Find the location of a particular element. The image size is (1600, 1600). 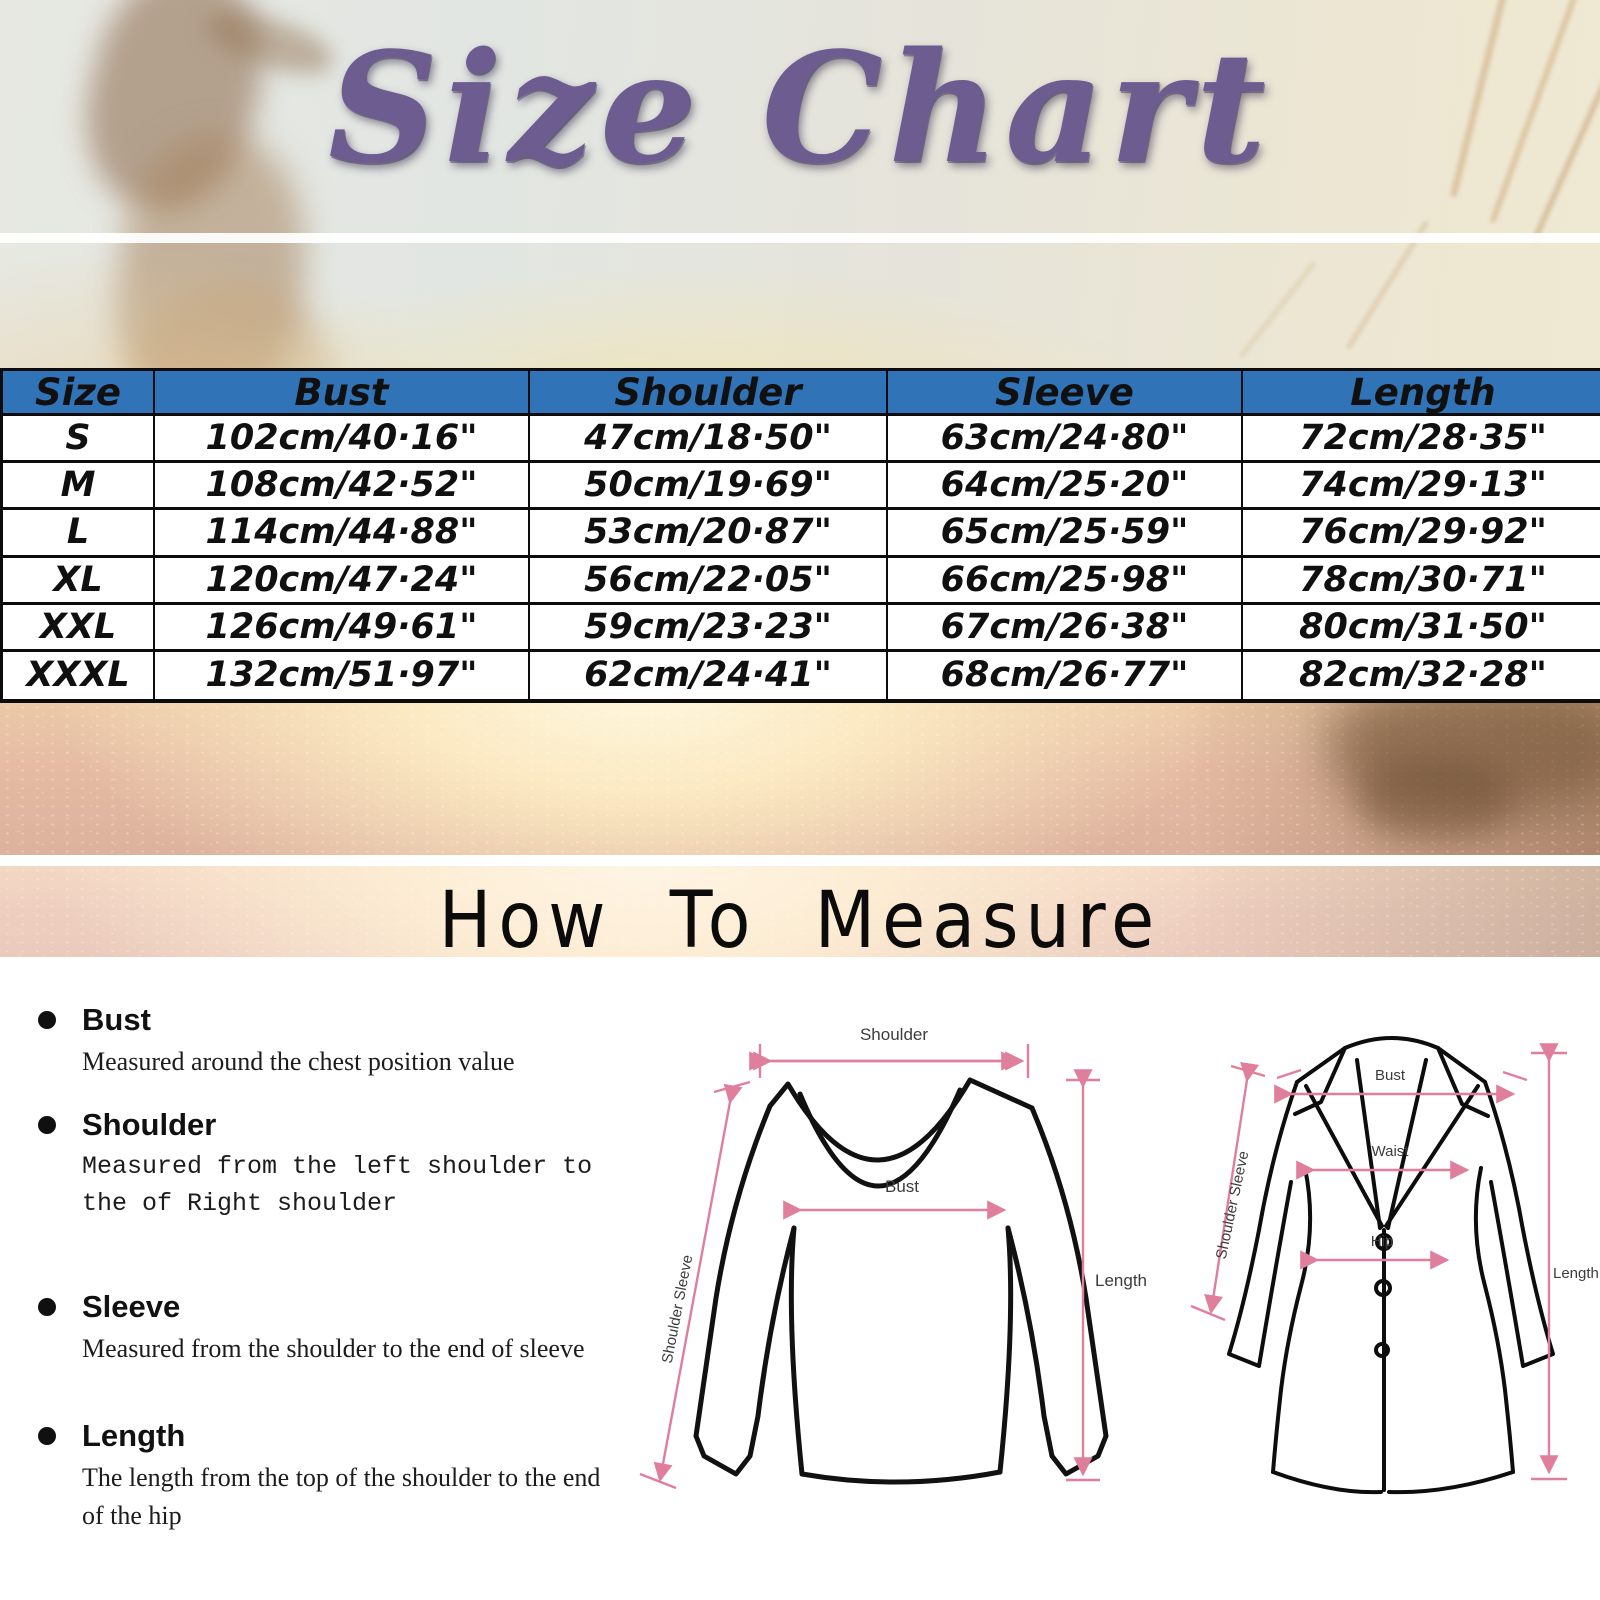

length-cell: 76cm/29·92" is located at coordinates (1421, 534).